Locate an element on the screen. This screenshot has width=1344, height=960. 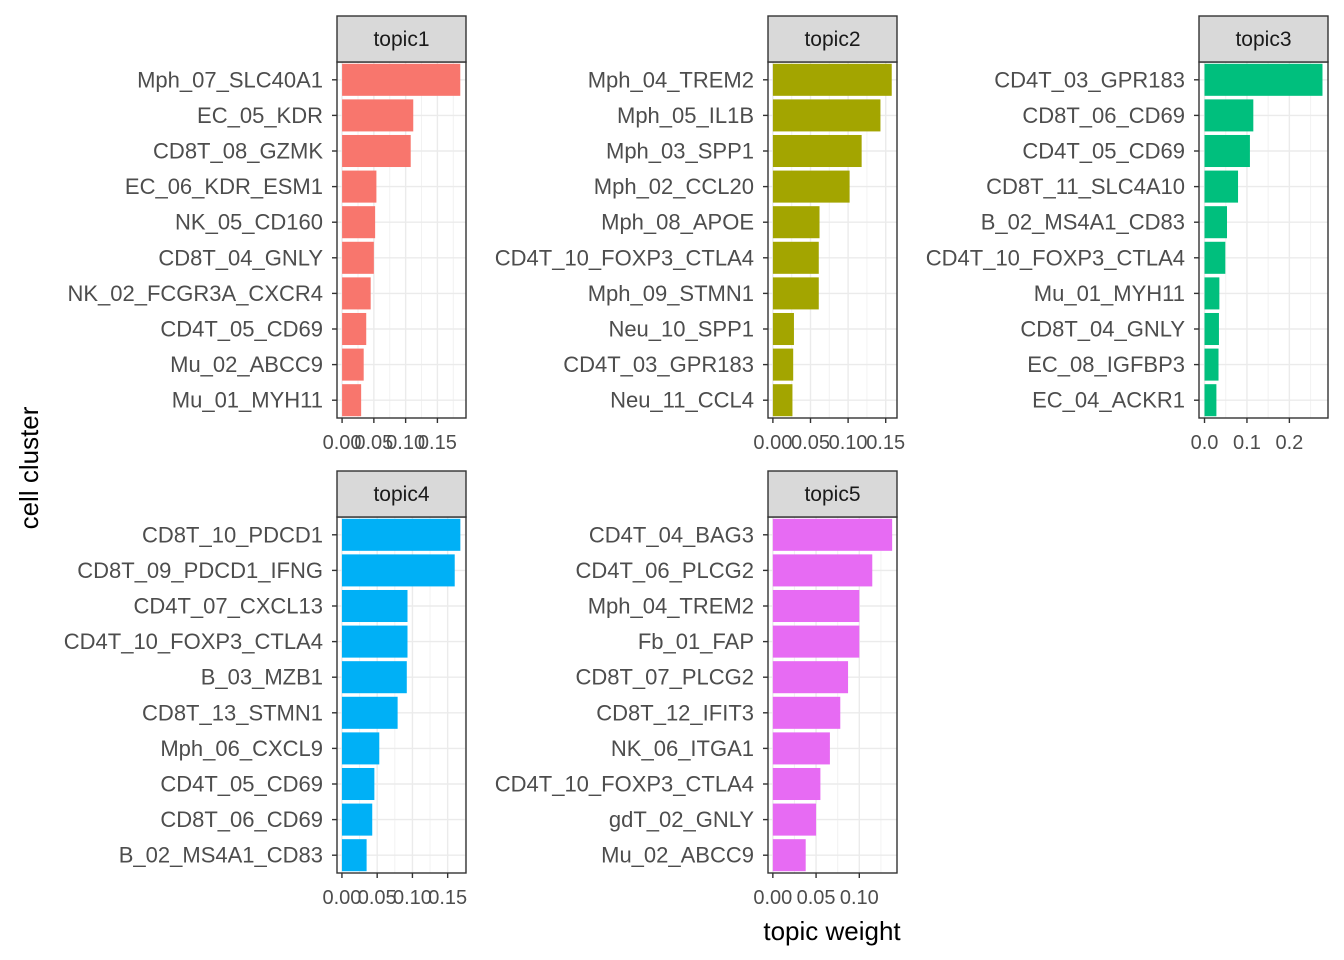
facet-strip-label: topic4 is located at coordinates (401, 494).